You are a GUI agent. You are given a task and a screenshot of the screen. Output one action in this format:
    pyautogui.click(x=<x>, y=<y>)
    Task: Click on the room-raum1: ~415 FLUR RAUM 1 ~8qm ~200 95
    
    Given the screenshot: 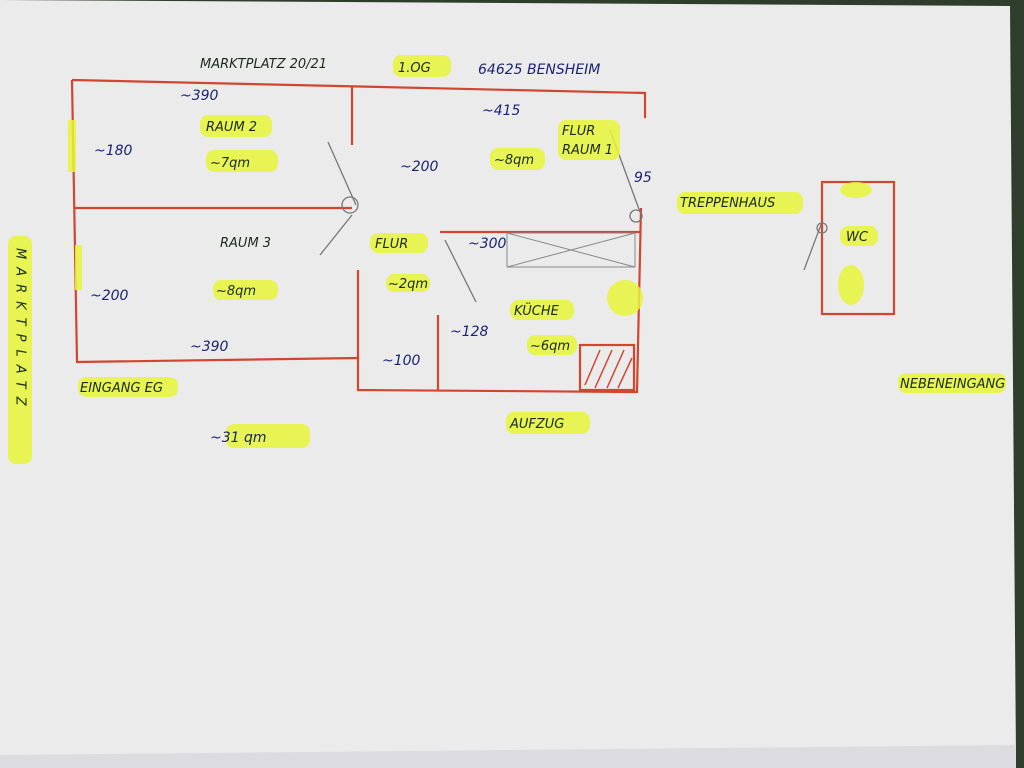 What is the action you would take?
    pyautogui.click(x=526, y=144)
    